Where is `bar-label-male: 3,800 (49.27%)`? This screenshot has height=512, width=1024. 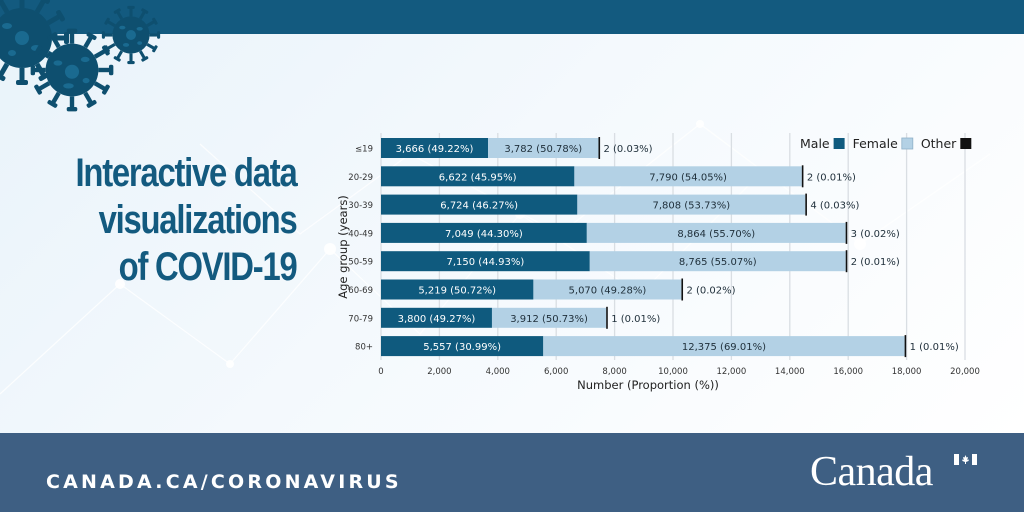
bar-label-male: 3,800 (49.27%) is located at coordinates (437, 319).